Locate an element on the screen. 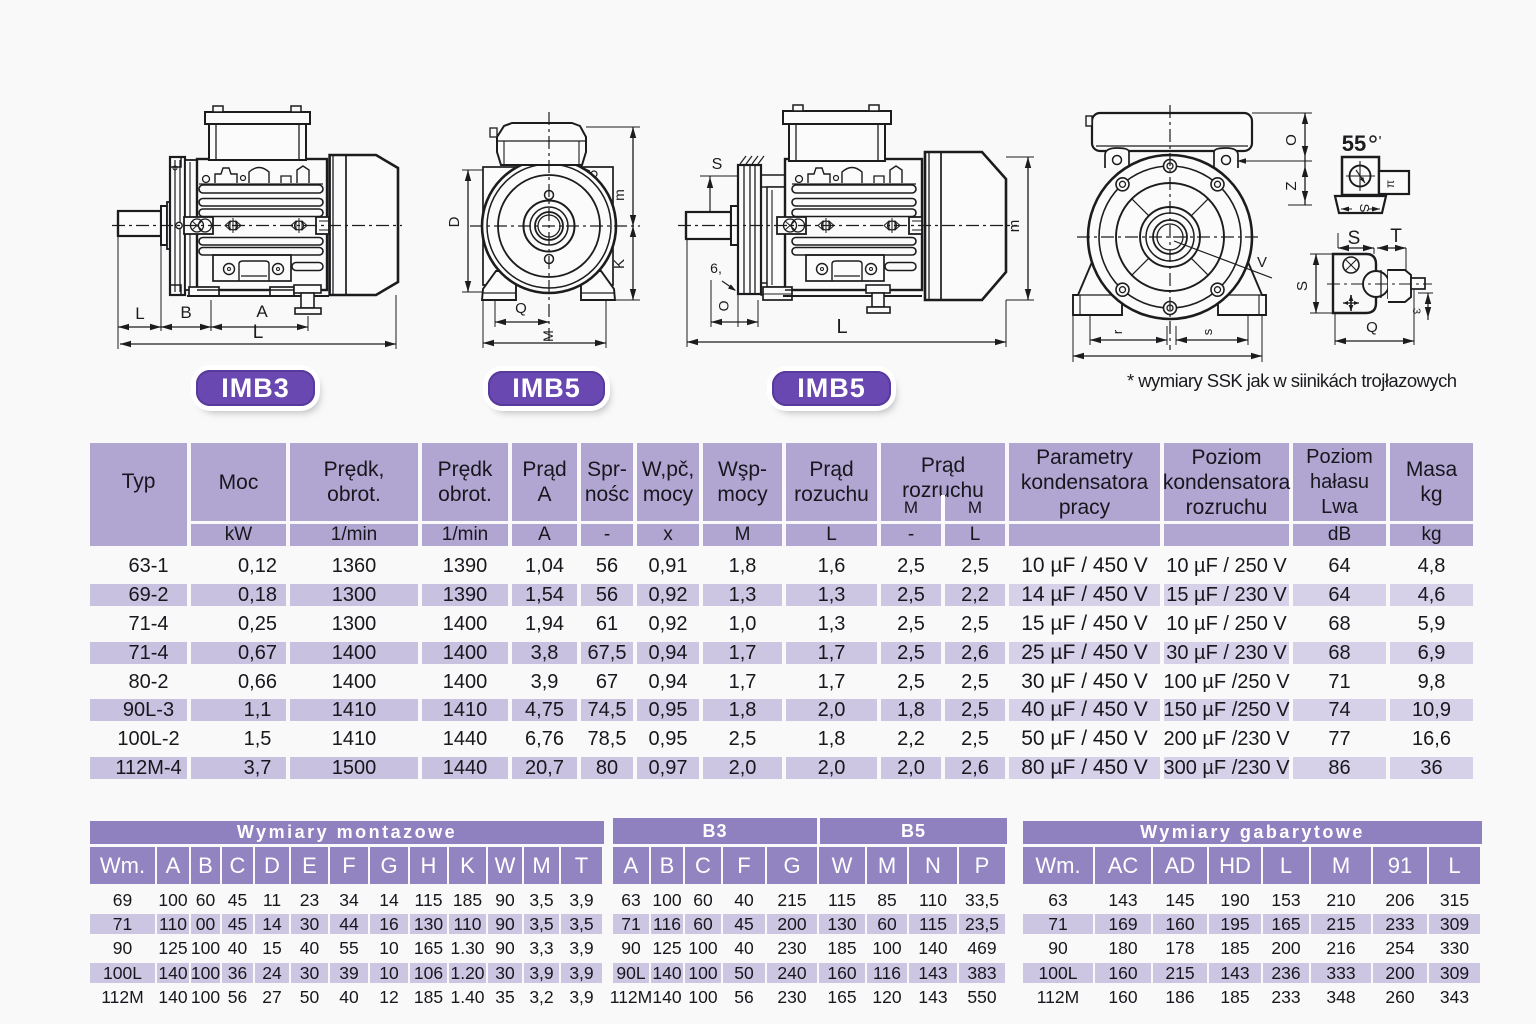  svg-text: D is located at coordinates (454, 221).